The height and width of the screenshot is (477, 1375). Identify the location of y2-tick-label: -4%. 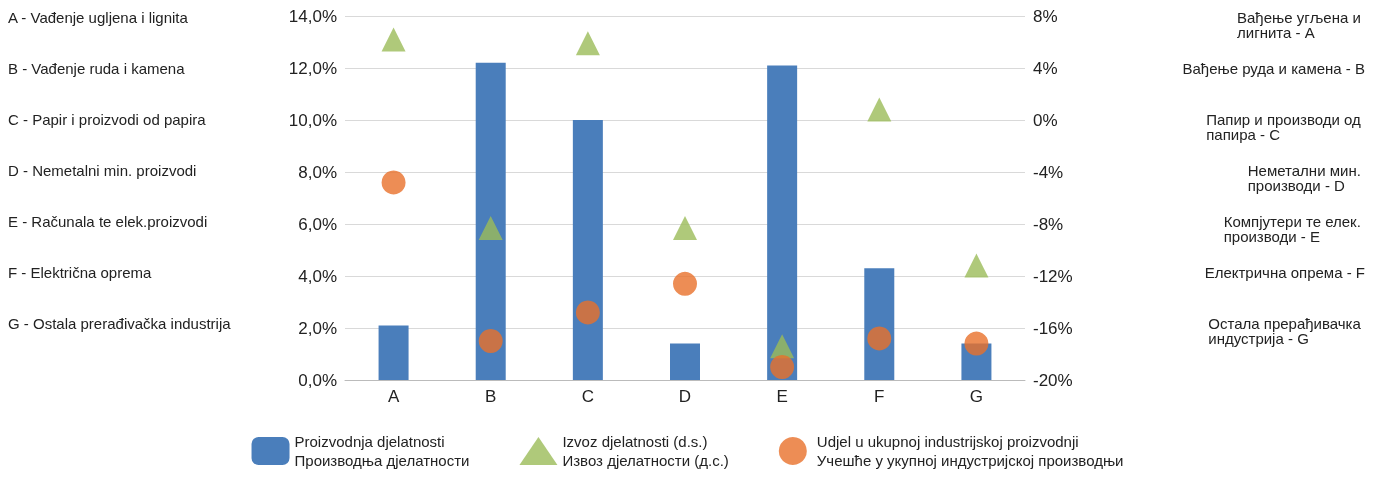
(1048, 172).